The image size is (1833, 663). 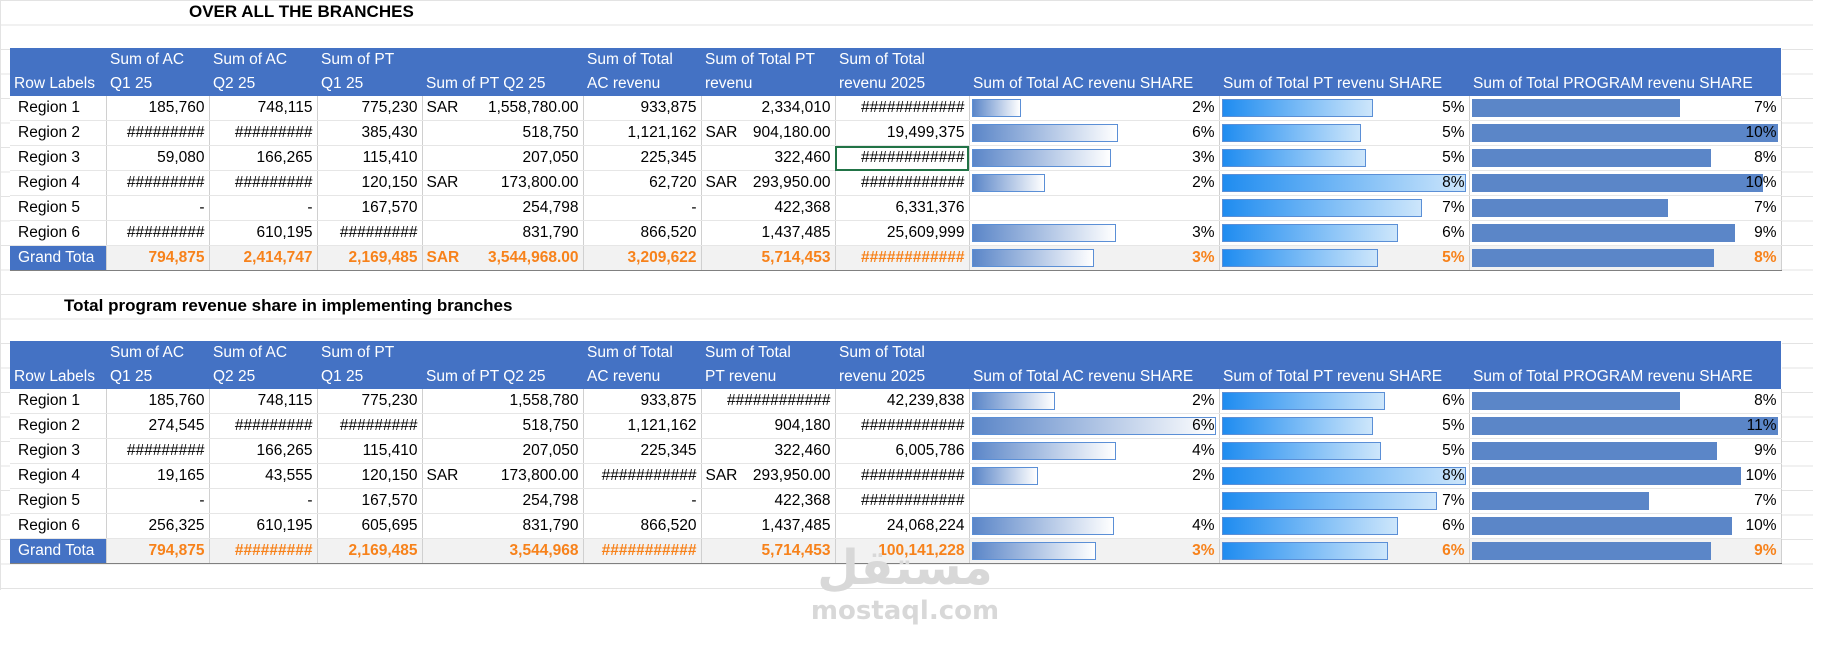 What do you see at coordinates (158, 476) in the screenshot?
I see `cell-sum-ac-q1: 19,165` at bounding box center [158, 476].